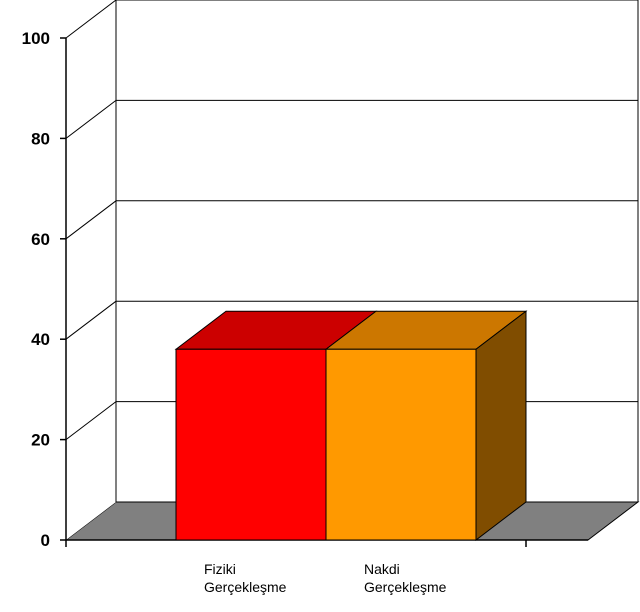 The height and width of the screenshot is (612, 640). Describe the element at coordinates (36, 289) in the screenshot. I see `y-tick-labels: 0 20 40 60 80 100` at that location.